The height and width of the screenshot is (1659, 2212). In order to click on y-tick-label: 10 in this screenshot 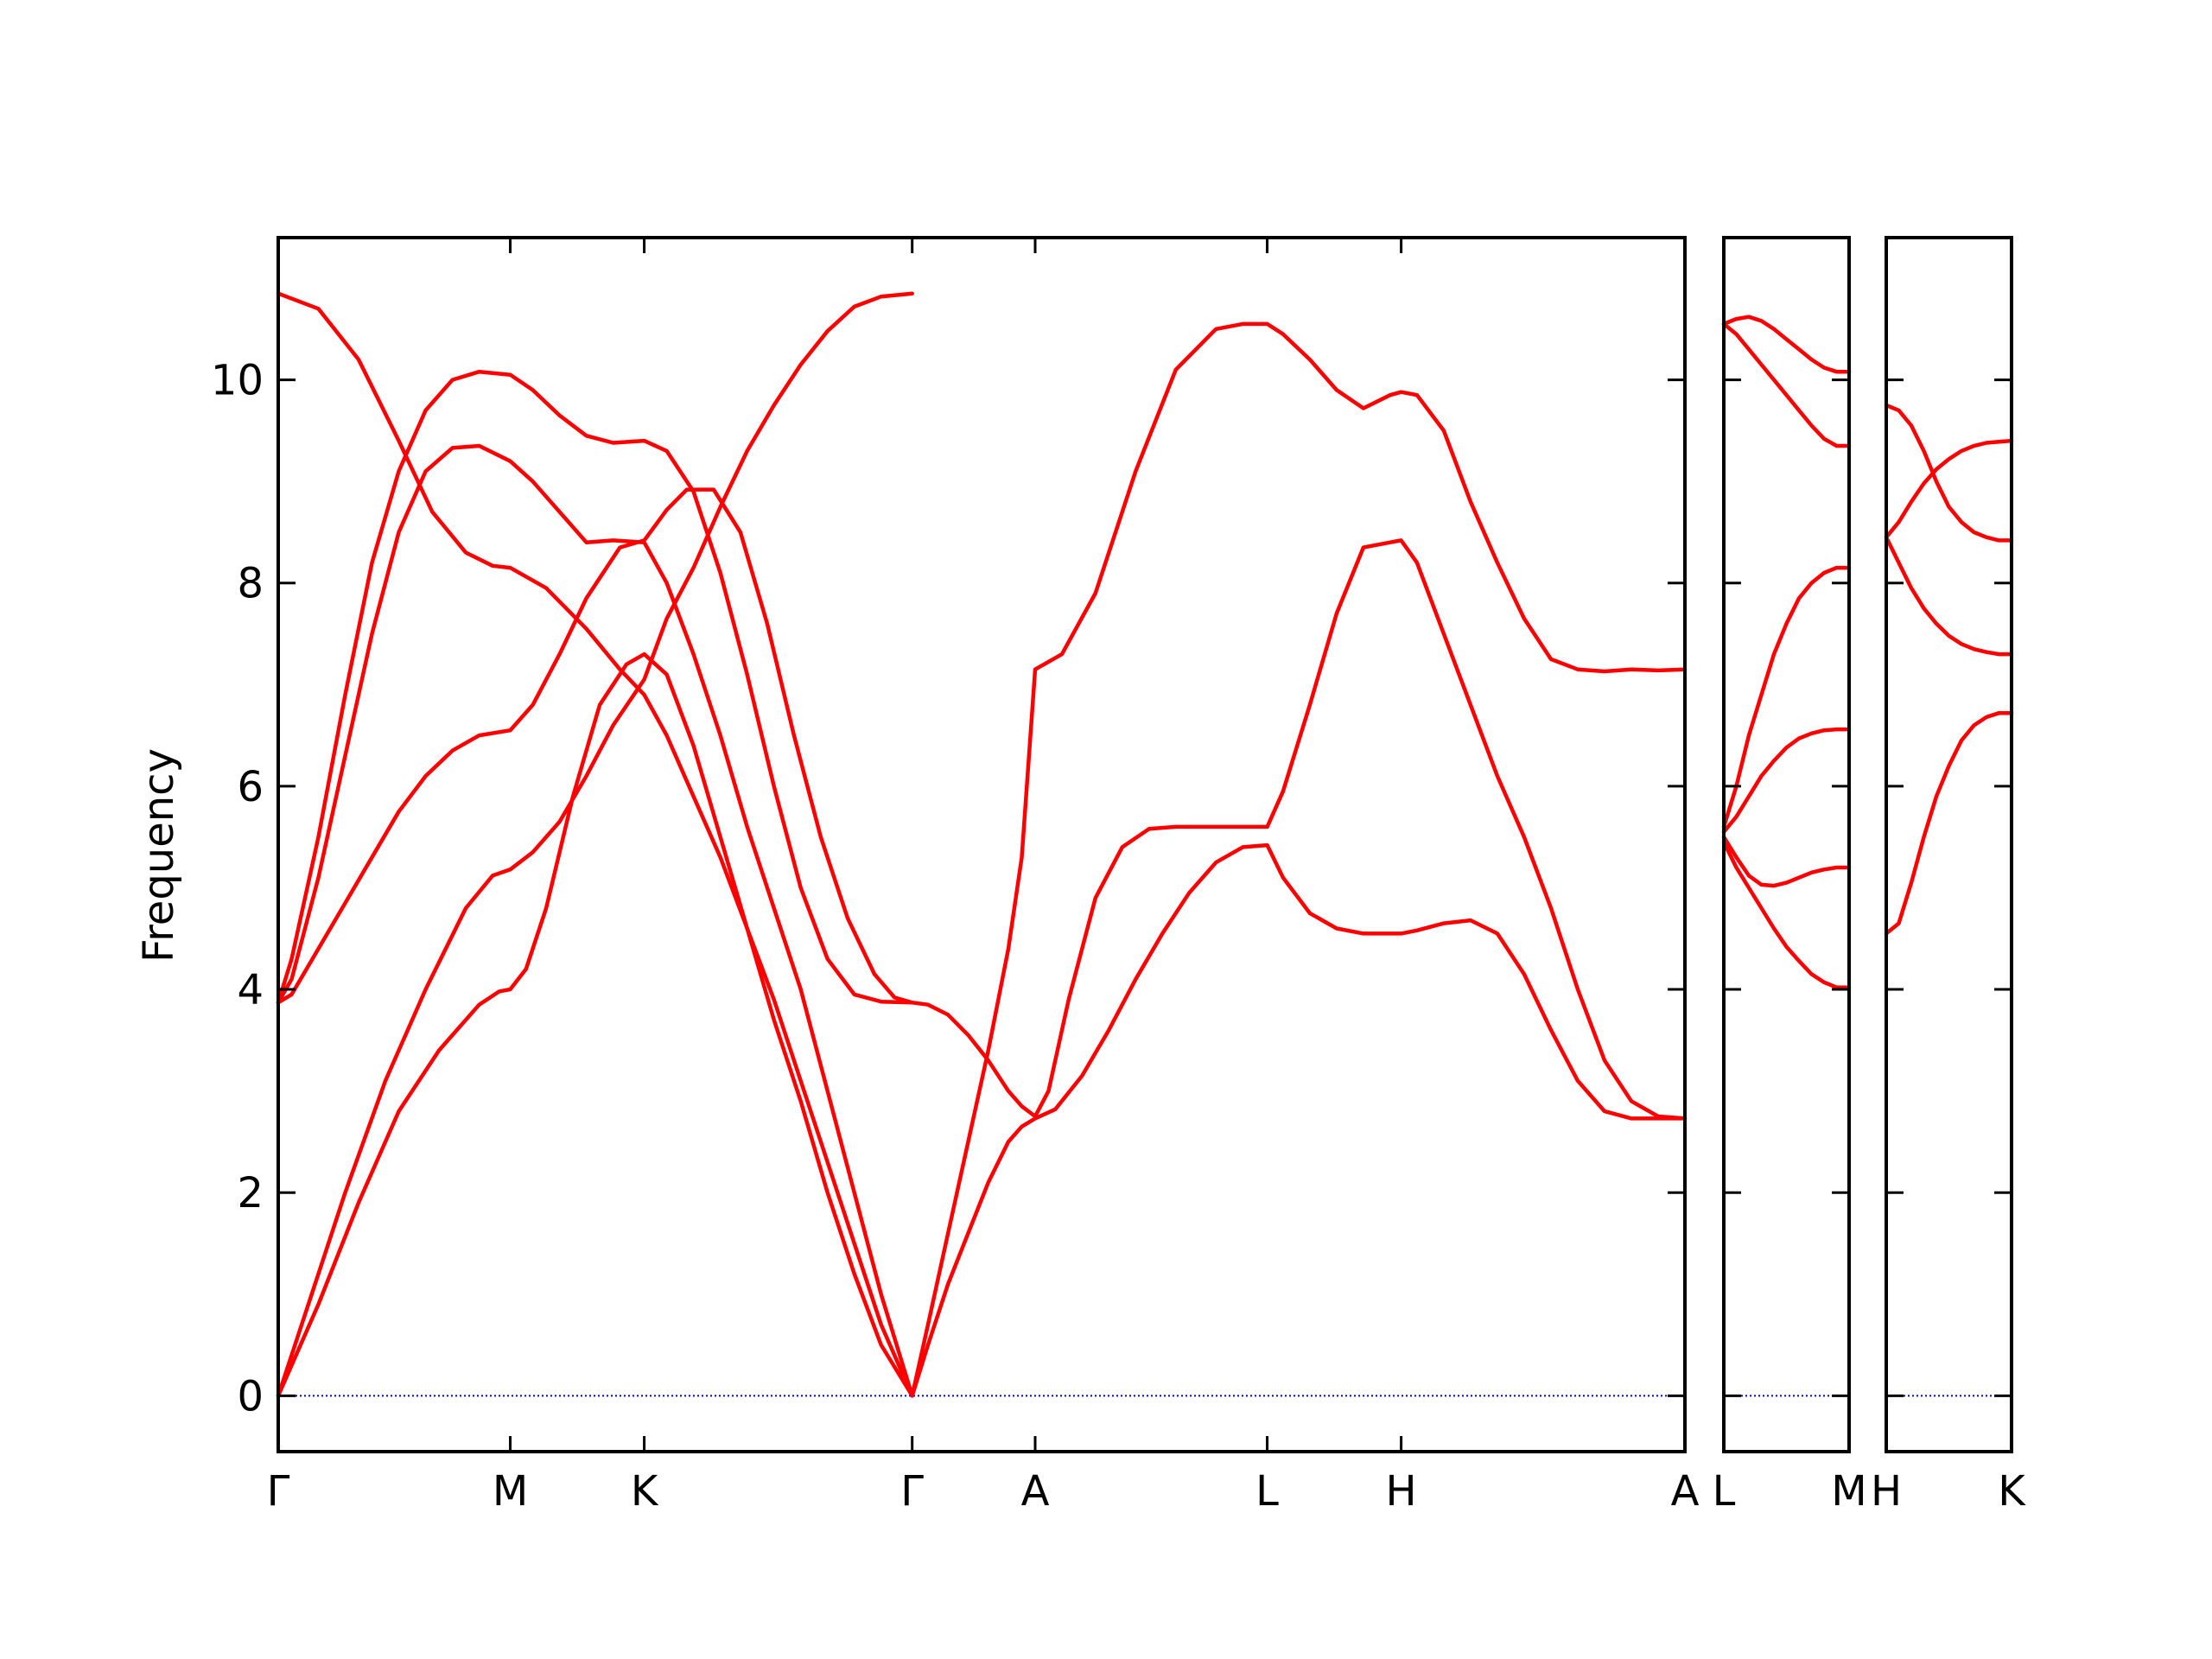, I will do `click(237, 381)`.